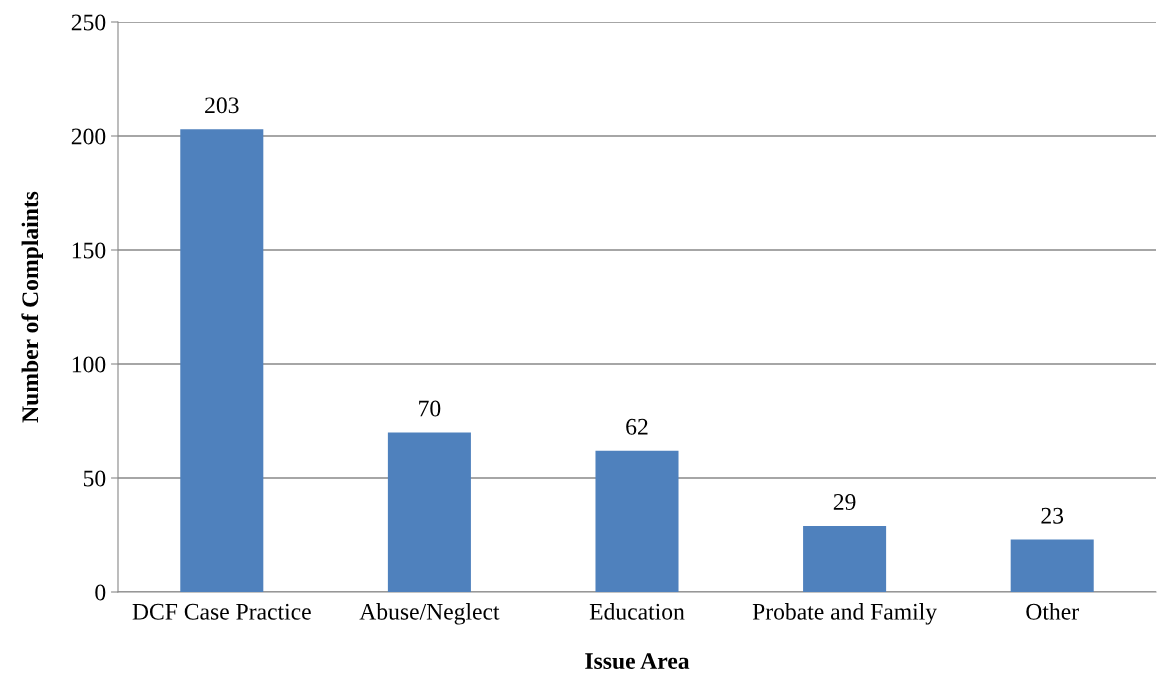 The width and height of the screenshot is (1158, 688). Describe the element at coordinates (94, 478) in the screenshot. I see `y-tick-label: 50` at that location.